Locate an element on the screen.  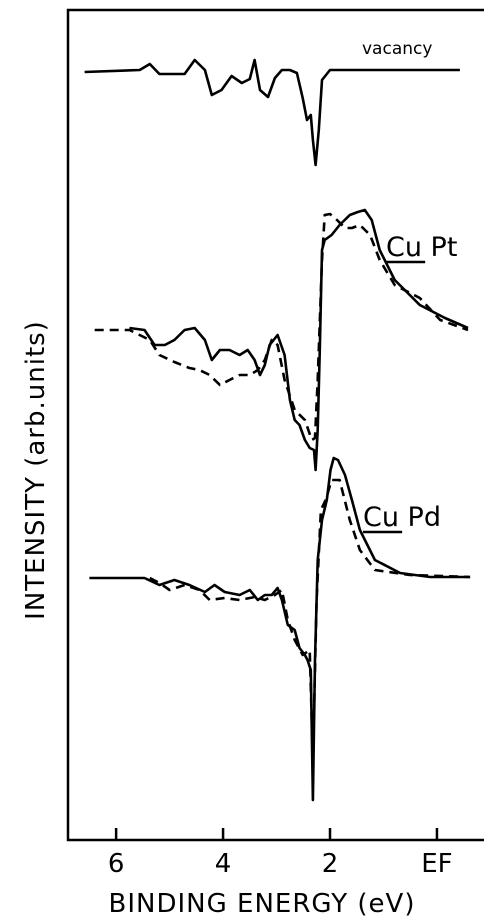
series-label: Cu Pt is located at coordinates (421, 247).